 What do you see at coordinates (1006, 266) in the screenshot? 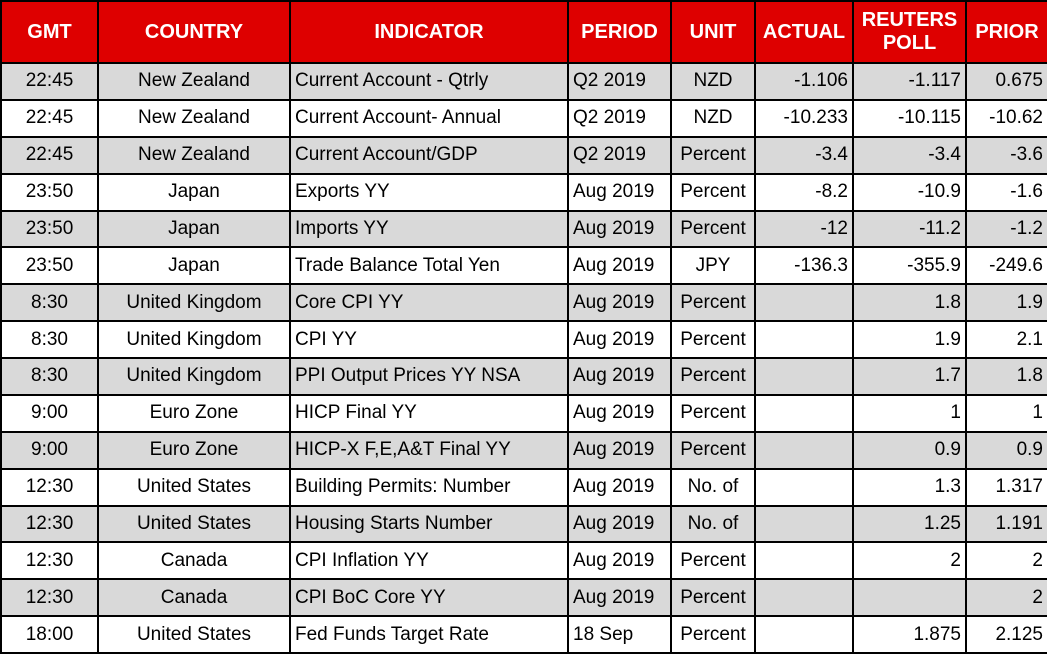
I see `cell-prior: -249.6` at bounding box center [1006, 266].